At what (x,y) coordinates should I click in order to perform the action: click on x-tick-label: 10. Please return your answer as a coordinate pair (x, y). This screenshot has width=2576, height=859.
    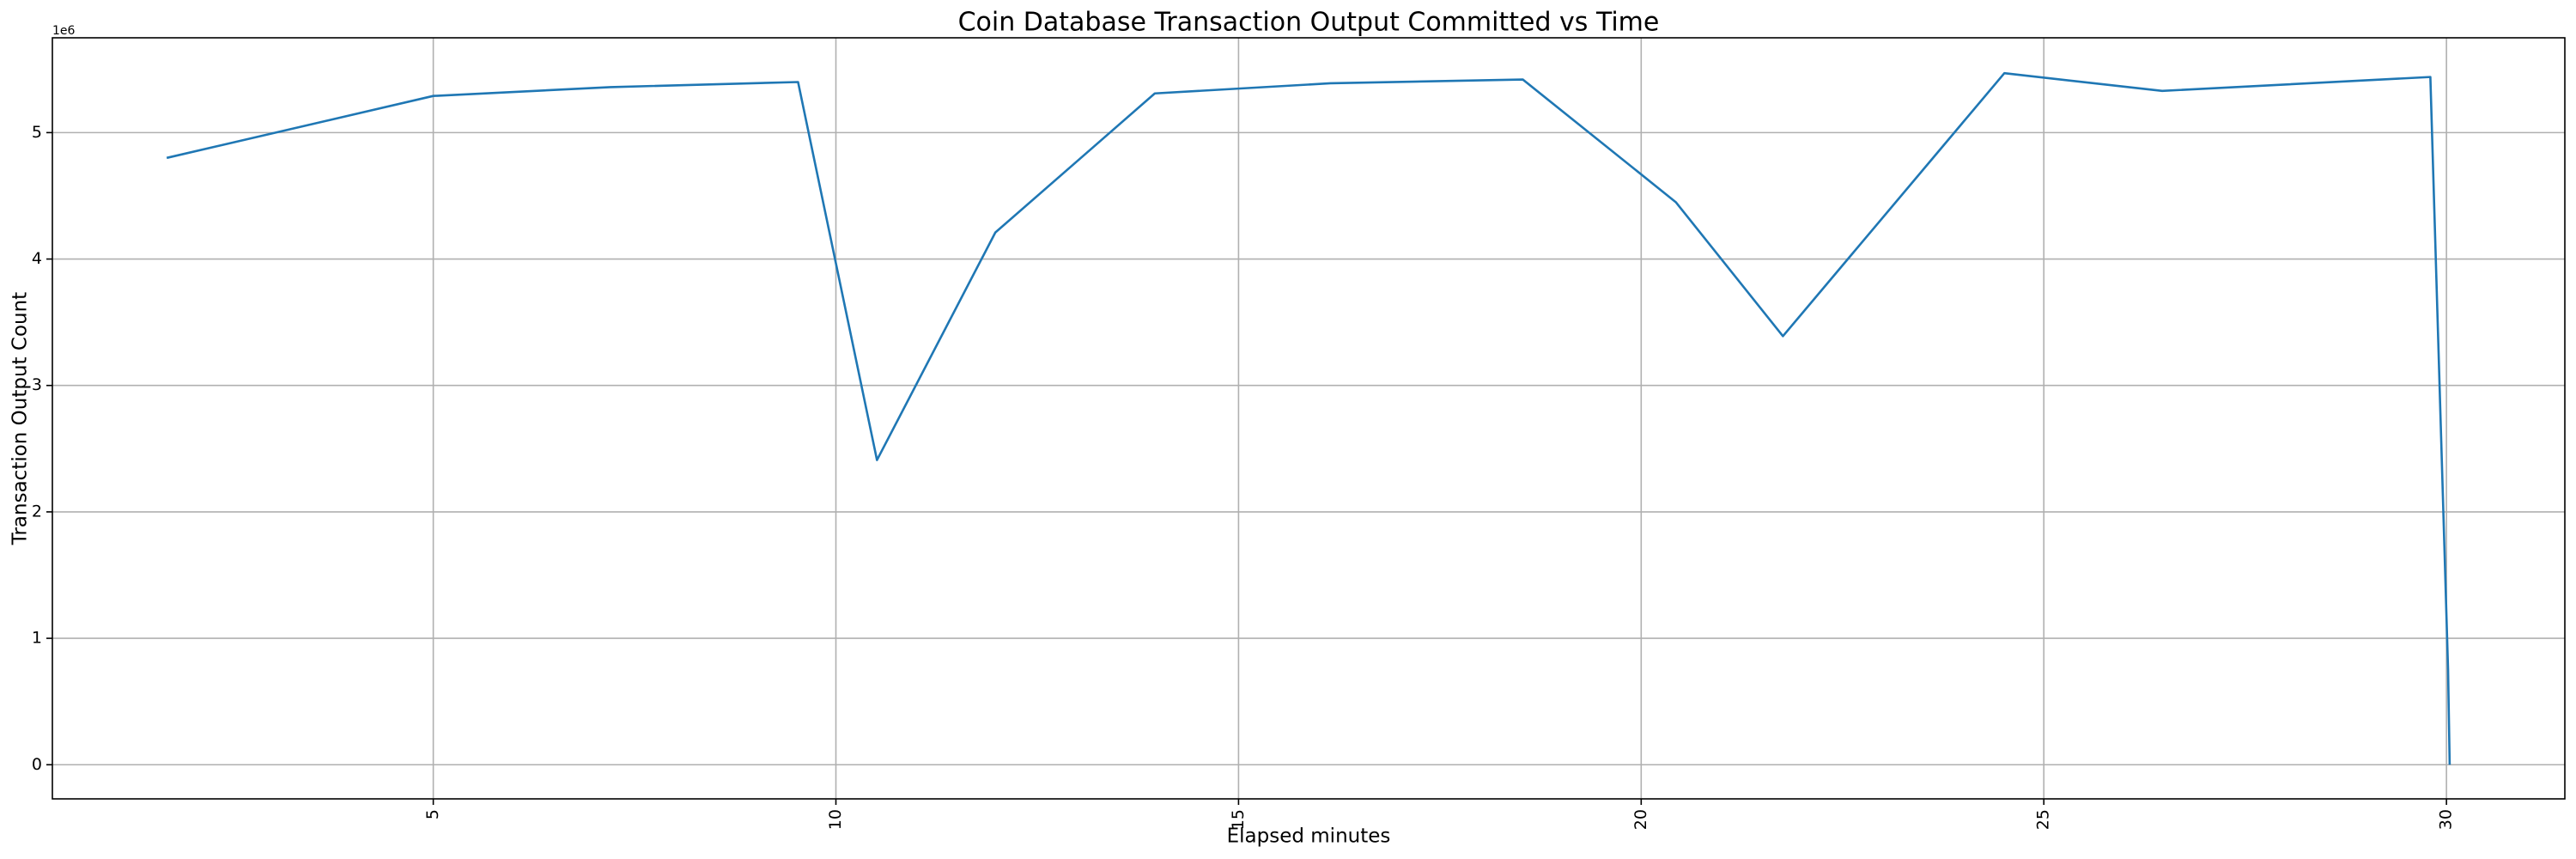
    Looking at the image, I should click on (835, 819).